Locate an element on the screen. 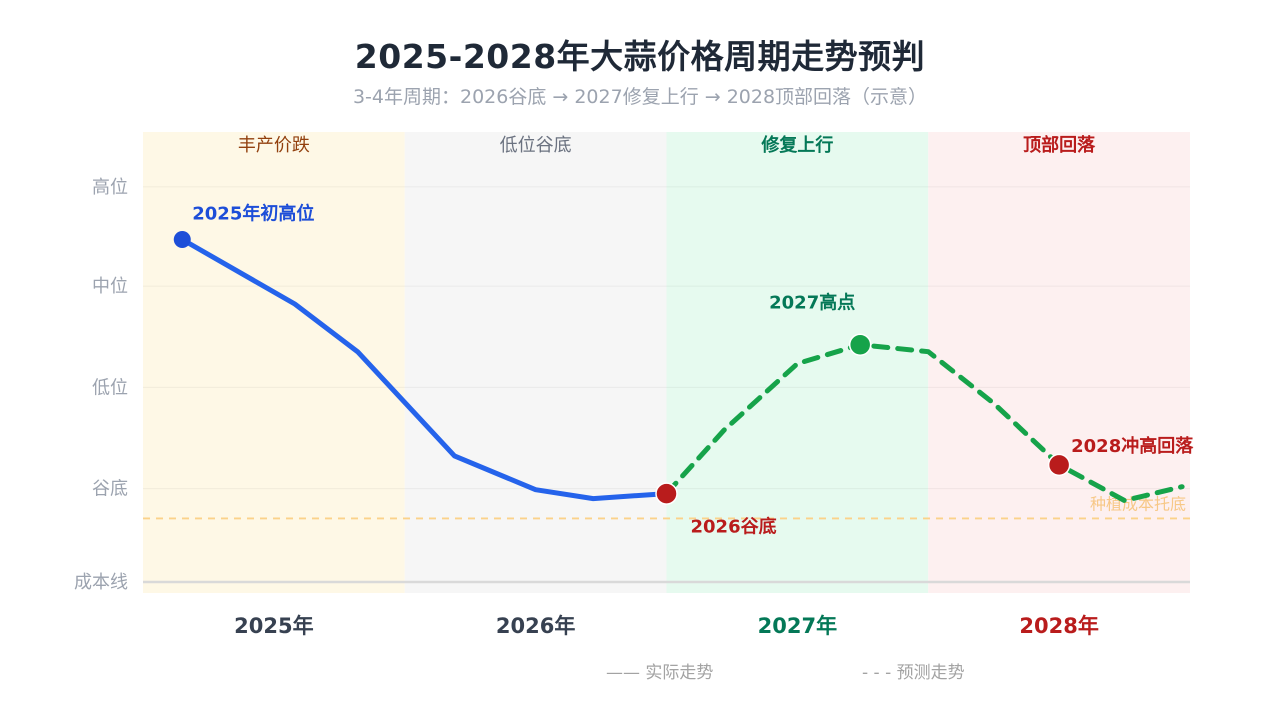  phase-label-2: 低位谷底 is located at coordinates (536, 145).